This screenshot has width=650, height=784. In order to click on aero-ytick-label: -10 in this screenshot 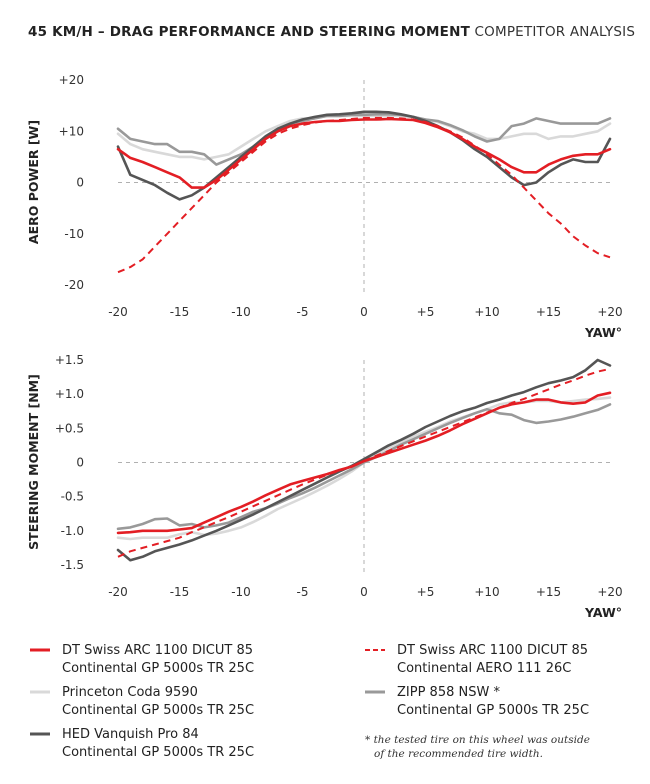, I will do `click(74, 234)`.